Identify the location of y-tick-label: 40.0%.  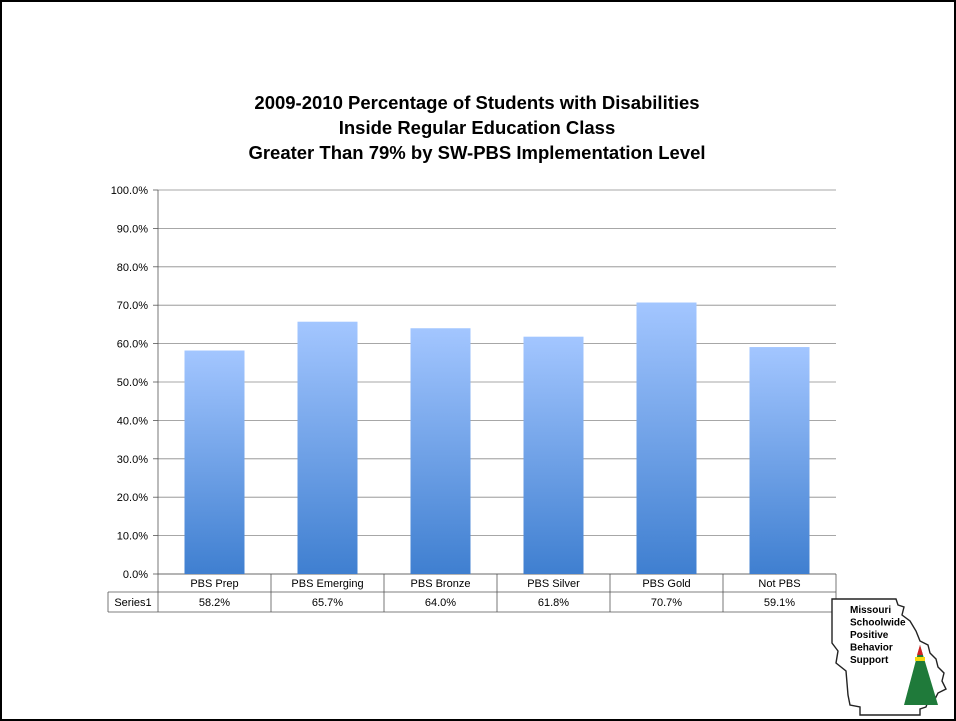
(132, 421).